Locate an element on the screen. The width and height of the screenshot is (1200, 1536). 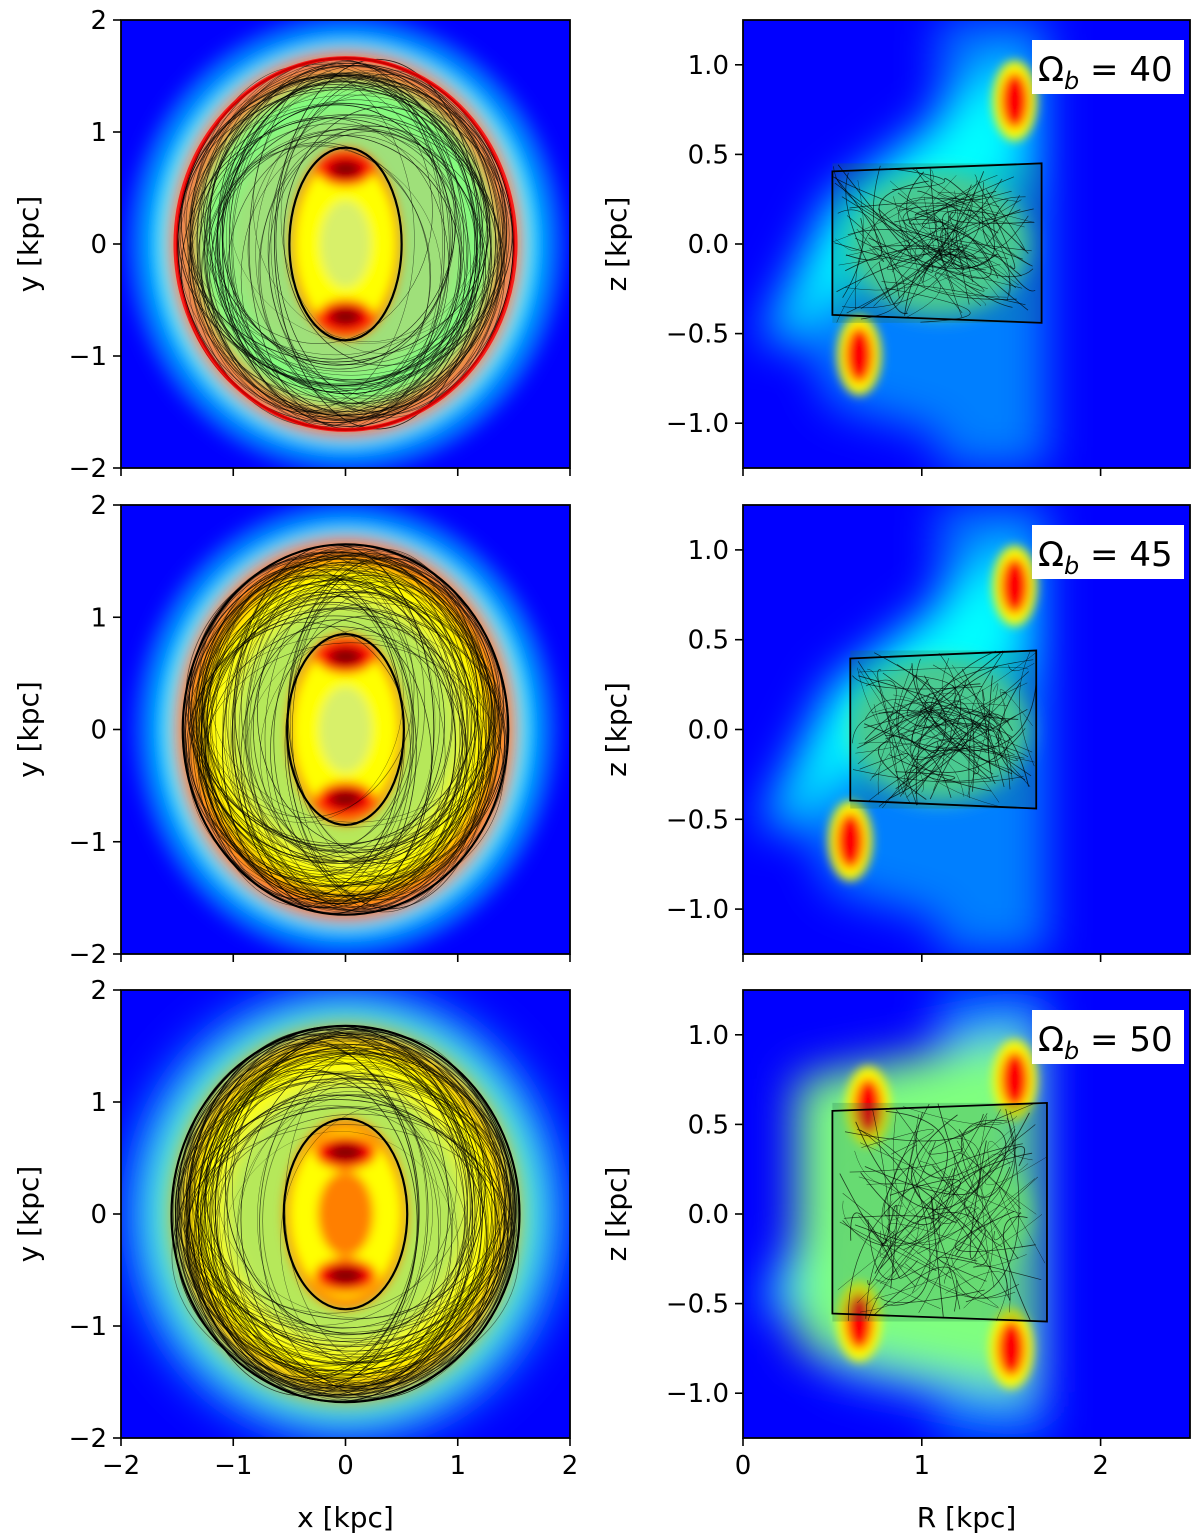
x-tick-label: 1 is located at coordinates (457, 1466).